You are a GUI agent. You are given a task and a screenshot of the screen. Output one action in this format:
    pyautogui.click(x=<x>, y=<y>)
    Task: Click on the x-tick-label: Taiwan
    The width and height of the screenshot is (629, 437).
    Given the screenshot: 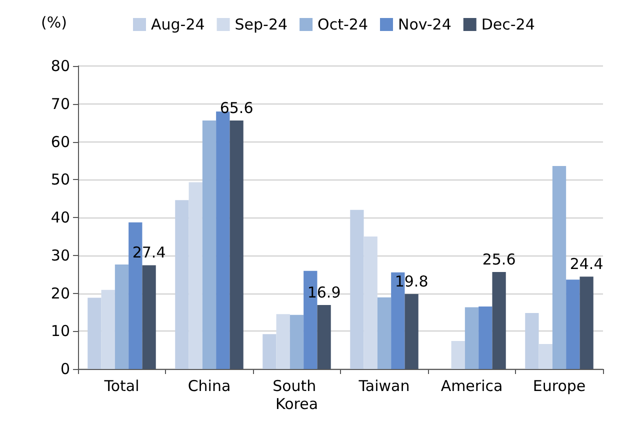 What is the action you would take?
    pyautogui.click(x=384, y=386)
    